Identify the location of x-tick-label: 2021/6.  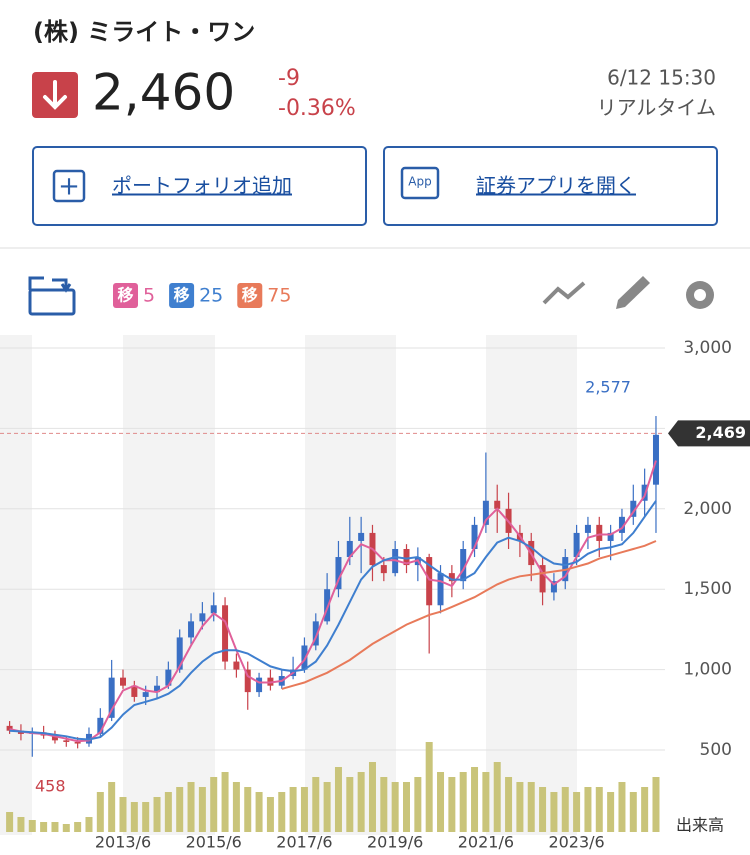
(486, 842).